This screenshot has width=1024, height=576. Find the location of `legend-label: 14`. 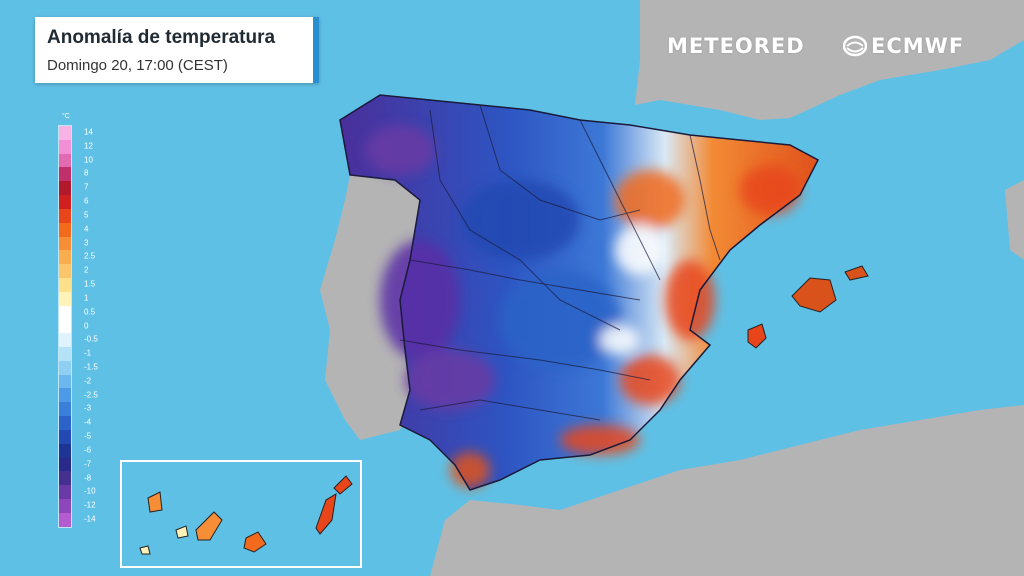

legend-label: 14 is located at coordinates (88, 132).